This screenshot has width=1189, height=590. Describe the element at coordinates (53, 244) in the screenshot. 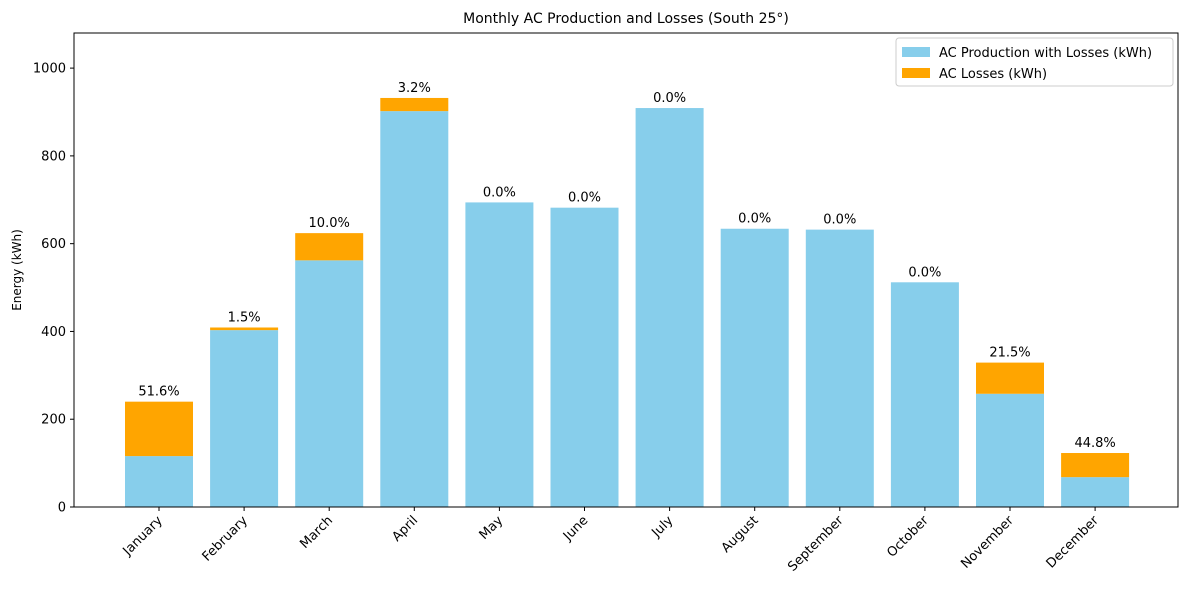

I see `y-tick-label: 600` at that location.